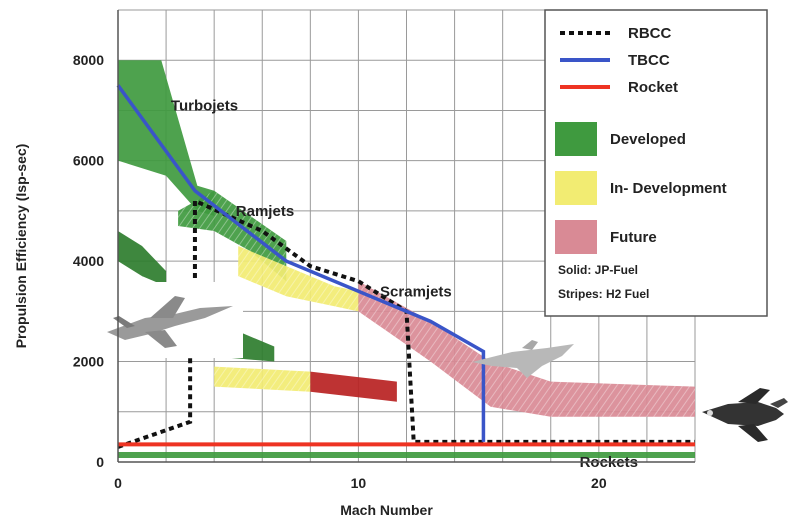  I want to click on legend-label-rbcc: RBCC, so click(649, 33).